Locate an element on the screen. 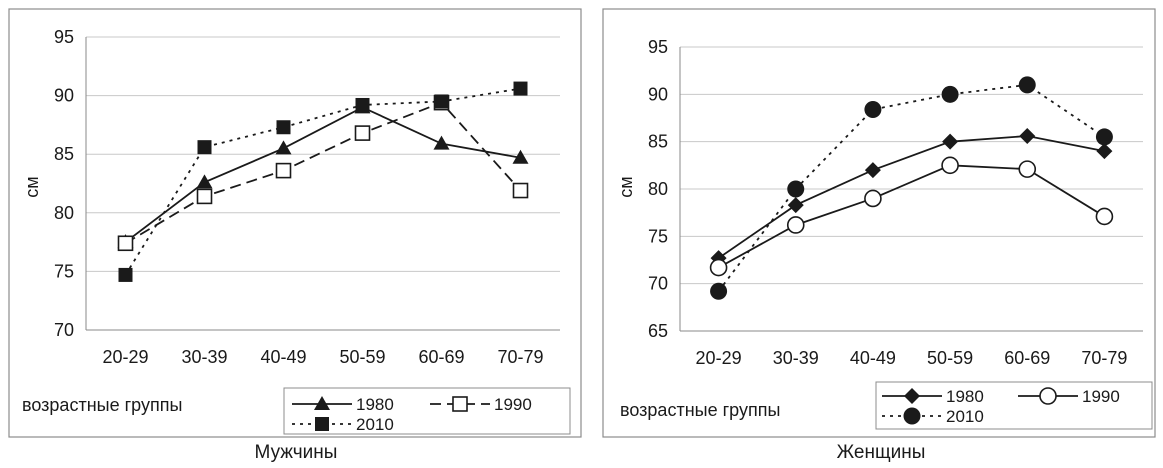  y-tick-labels: 65 70 75 80 85 90 95 is located at coordinates (658, 189).